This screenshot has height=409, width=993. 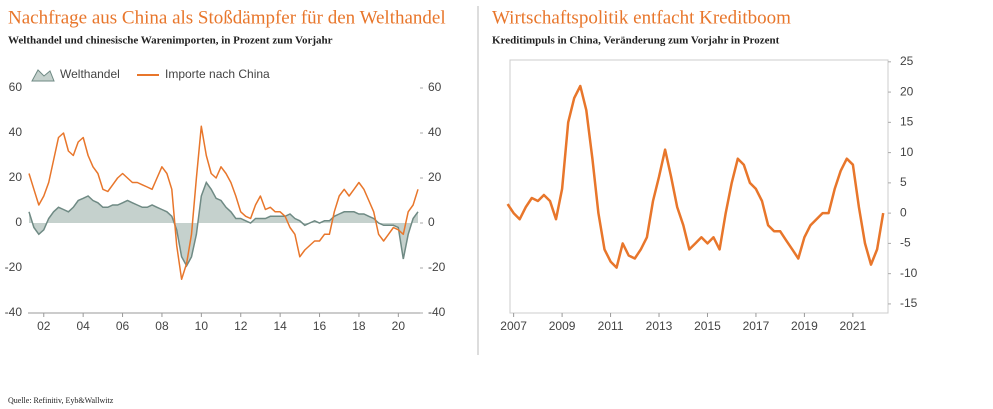 I want to click on source: Quelle: Refinitiv, Eyb&Wallwitz, so click(x=61, y=400).